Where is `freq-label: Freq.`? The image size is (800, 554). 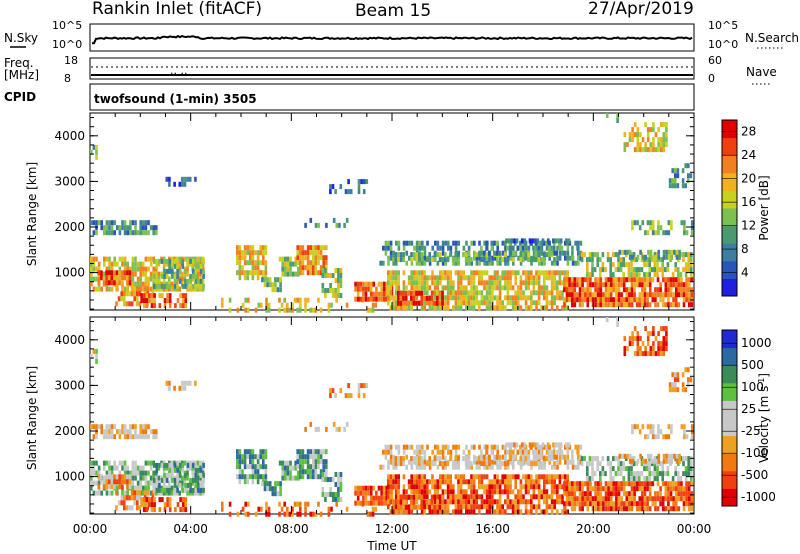 freq-label: Freq. is located at coordinates (19, 63).